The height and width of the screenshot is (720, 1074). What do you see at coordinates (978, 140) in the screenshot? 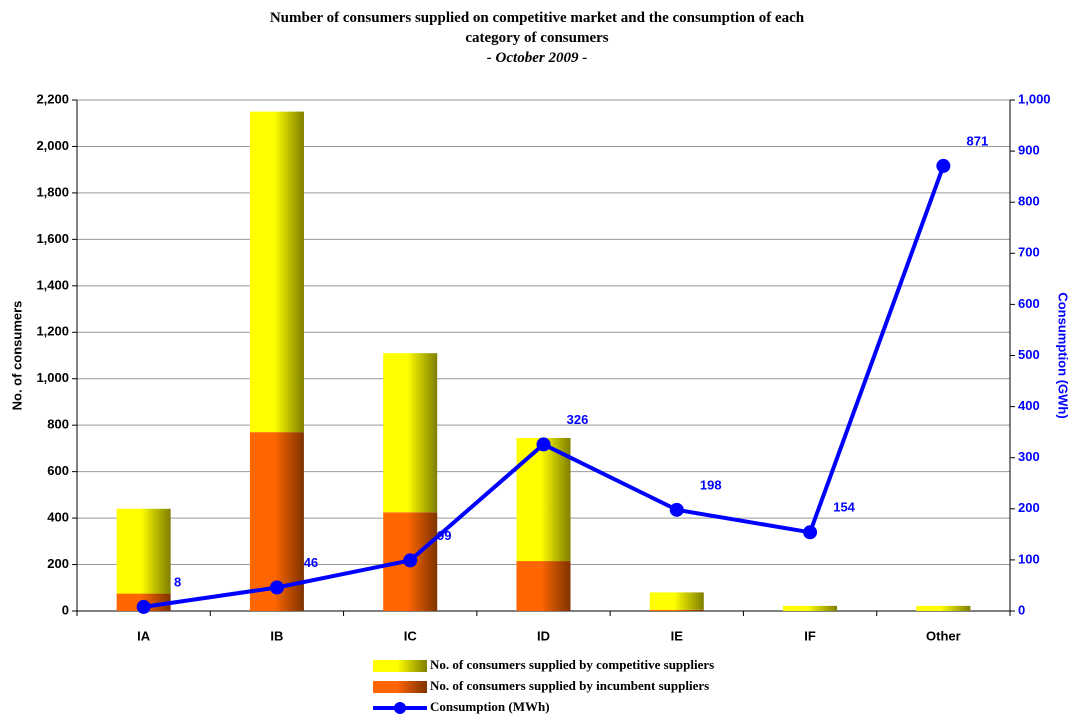
I see `data-label: 871` at bounding box center [978, 140].